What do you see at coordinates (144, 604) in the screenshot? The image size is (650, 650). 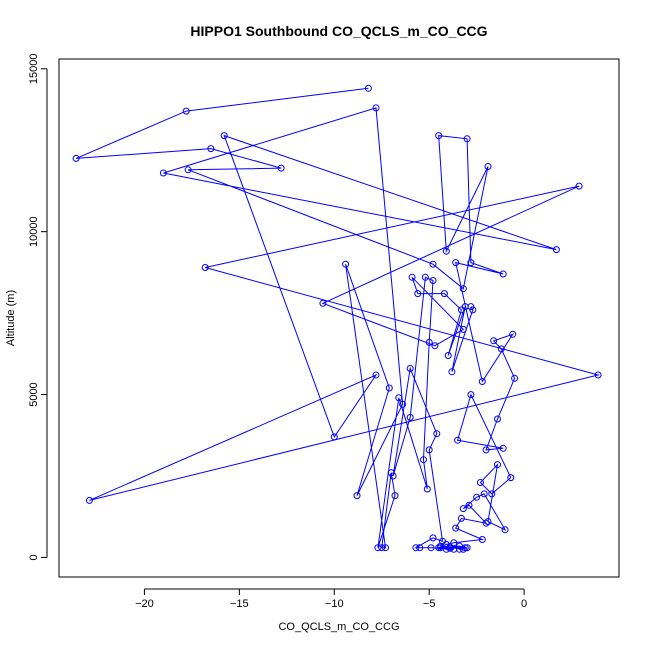 I see `x-tick-label: −20` at bounding box center [144, 604].